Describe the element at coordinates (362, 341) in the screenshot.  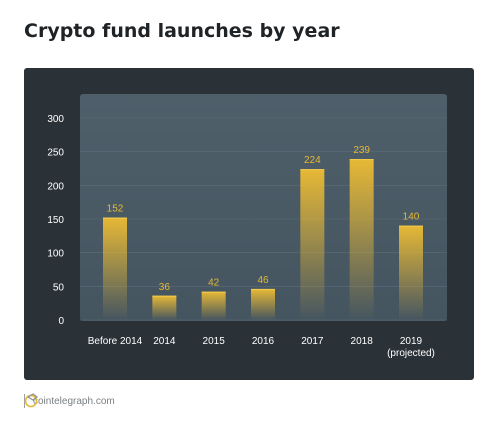
I see `x-tick-label: 2018` at that location.